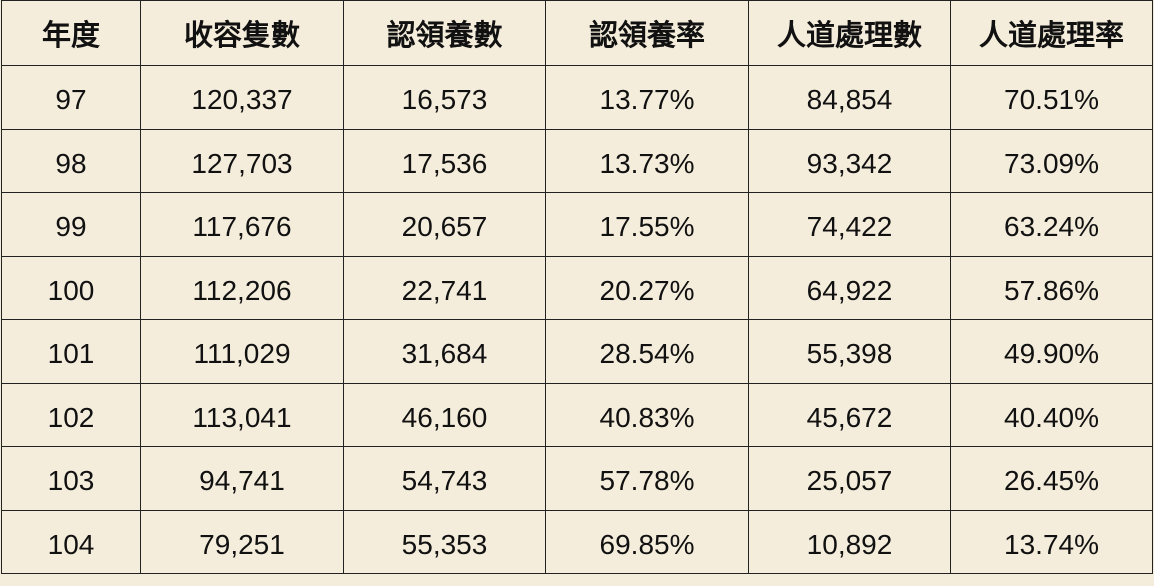 This screenshot has width=1154, height=586. I want to click on cell-adopted-count: 54,743, so click(444, 478).